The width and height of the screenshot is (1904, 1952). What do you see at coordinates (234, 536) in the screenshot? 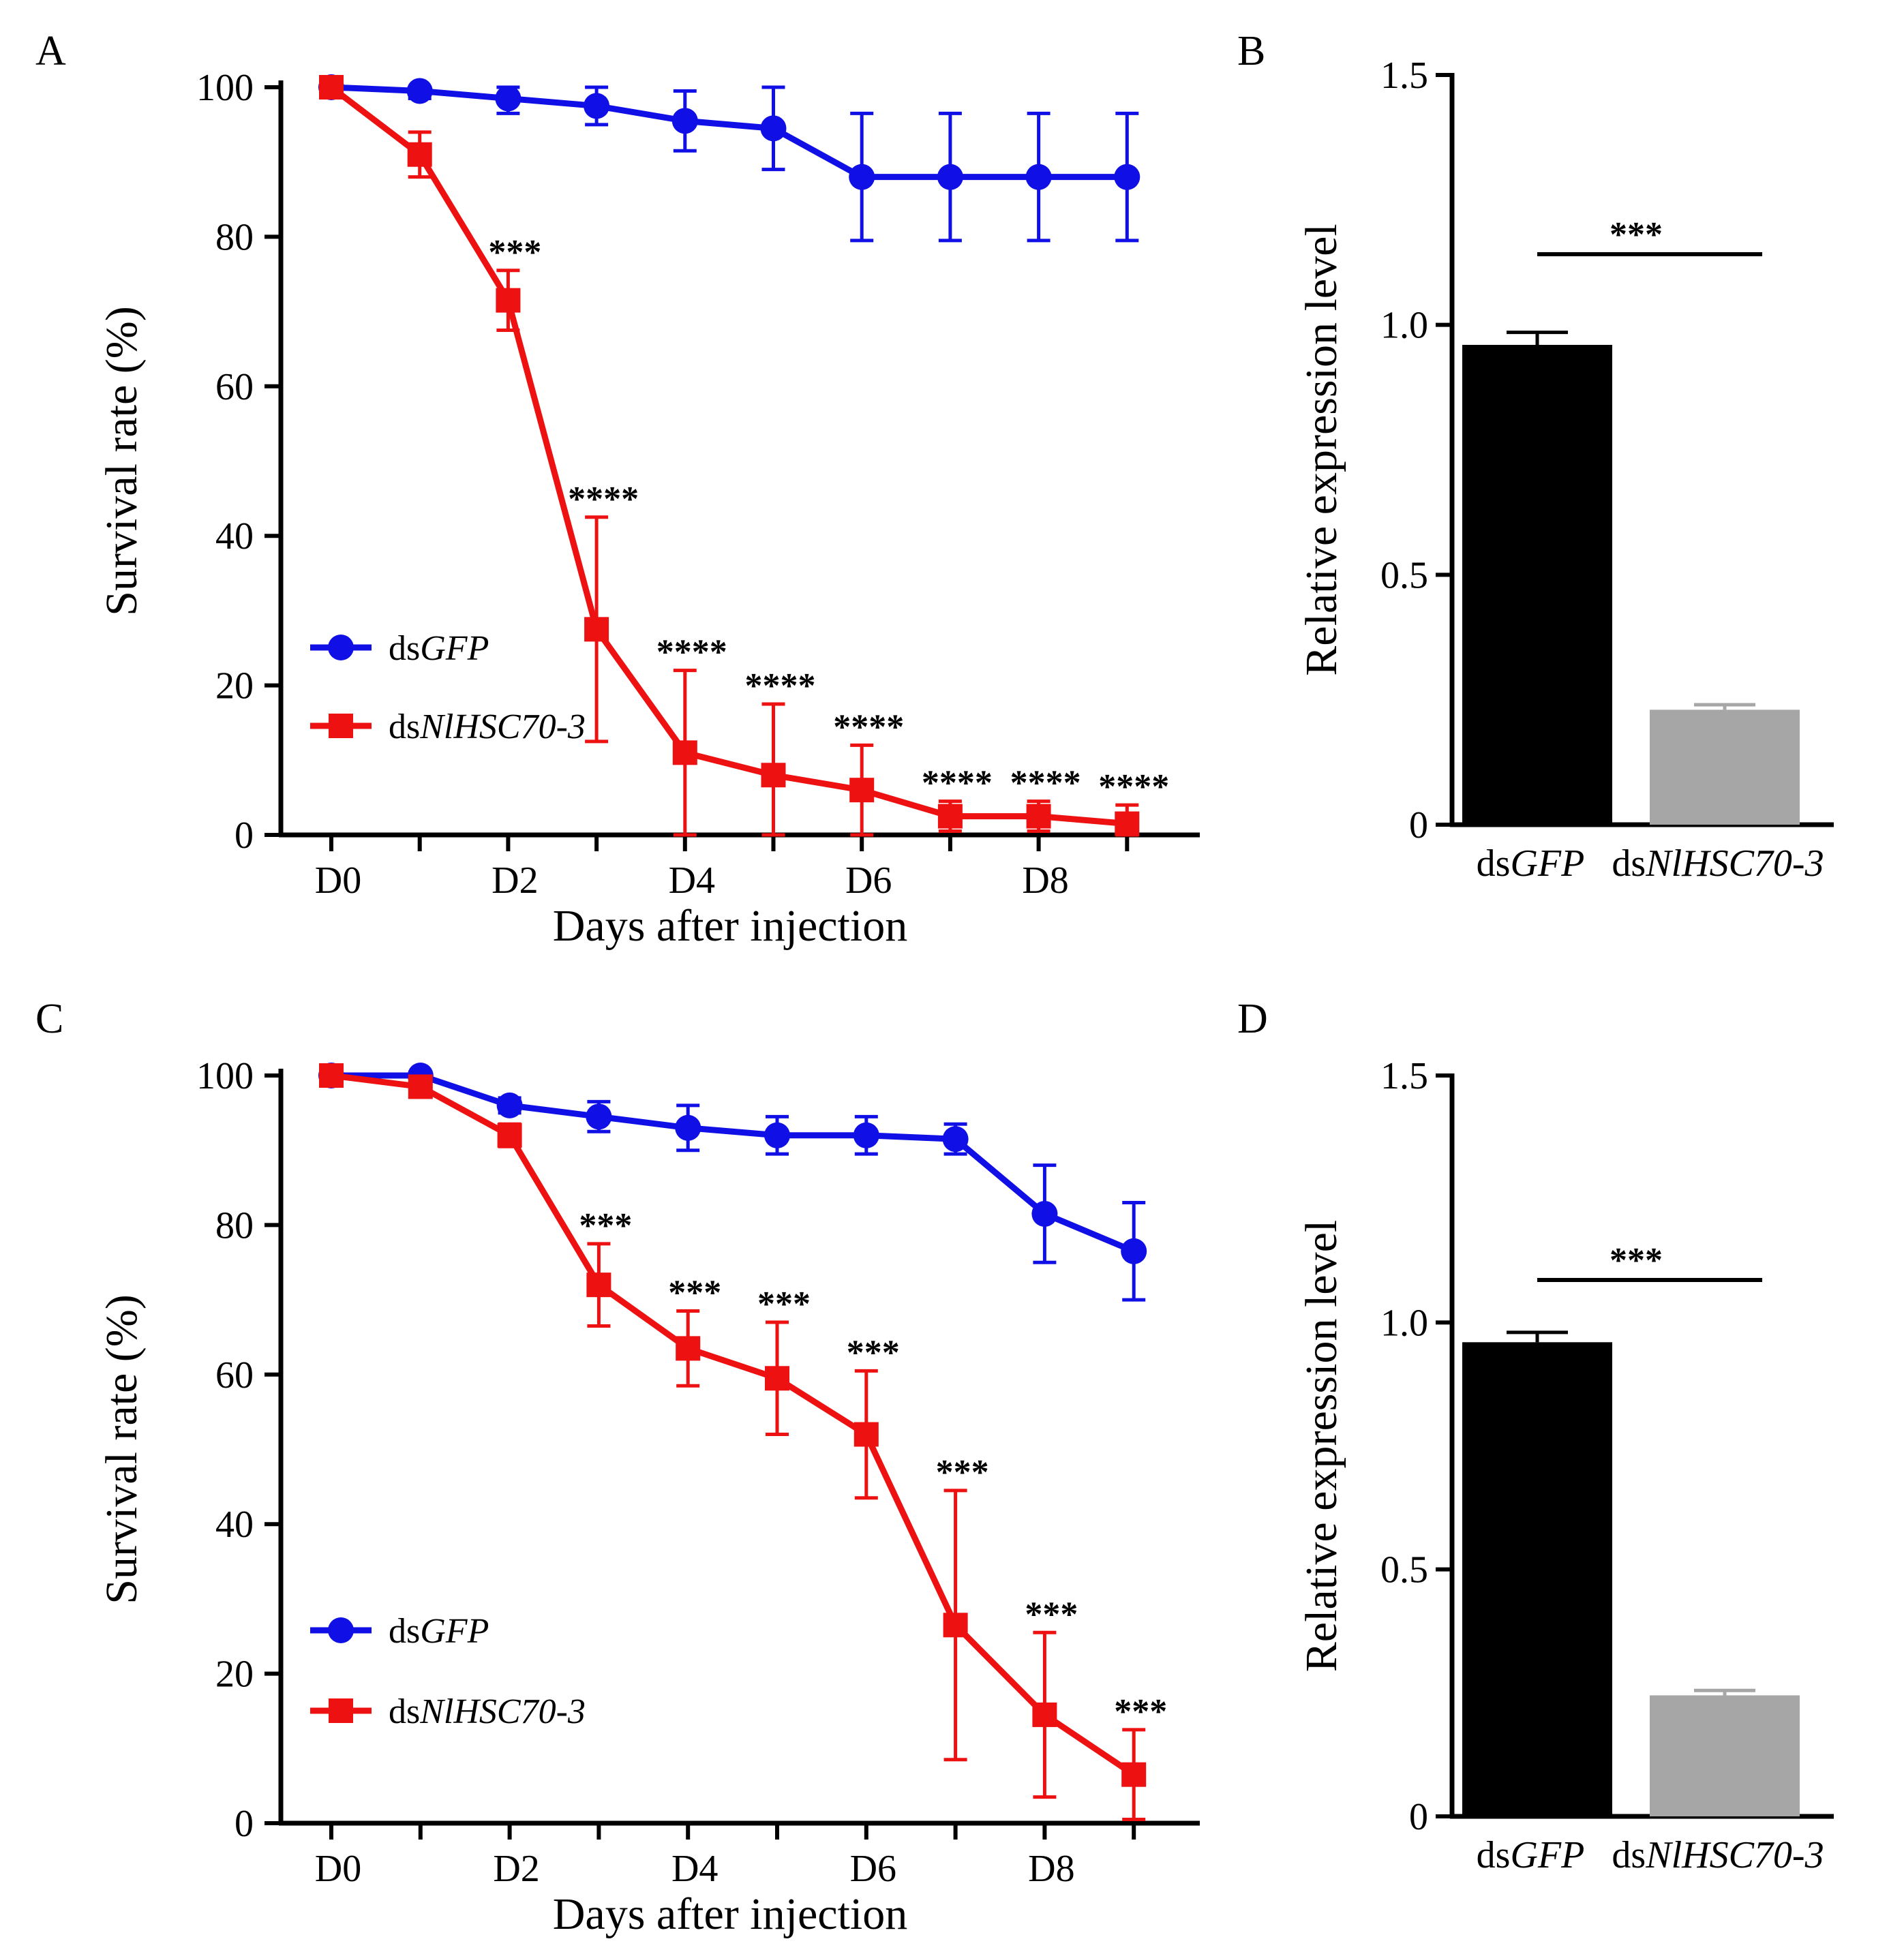
I see `y-tick-label: 40` at bounding box center [234, 536].